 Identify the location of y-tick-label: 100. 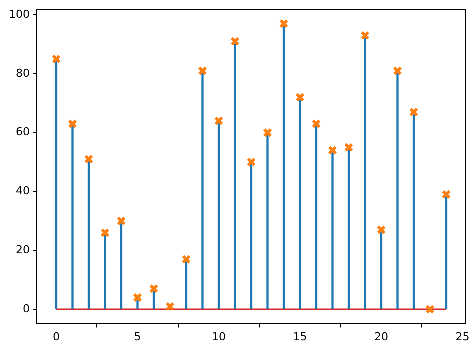
(19, 14).